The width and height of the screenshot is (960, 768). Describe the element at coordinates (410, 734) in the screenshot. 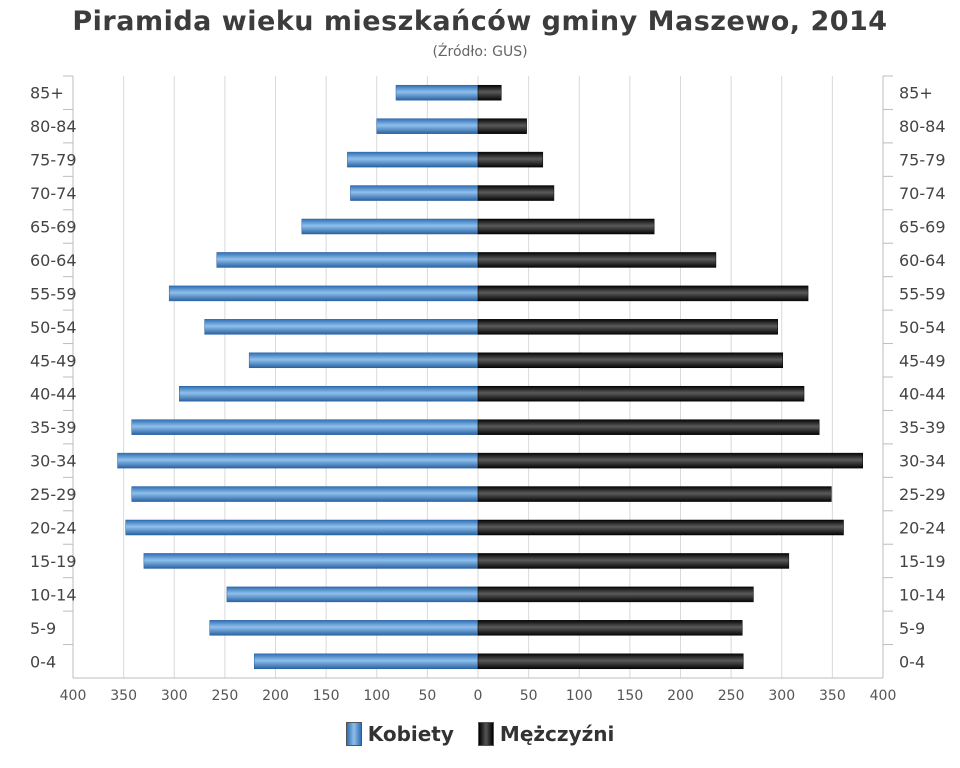

I see `legend-label-women: Kobiety` at that location.